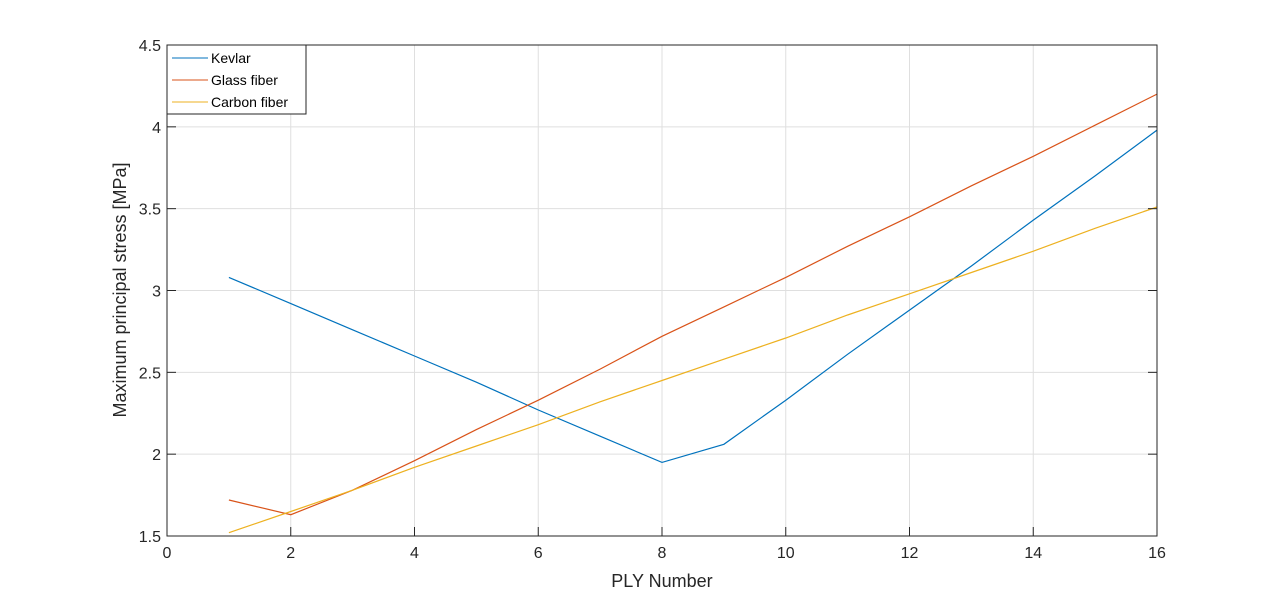 The height and width of the screenshot is (602, 1280). Describe the element at coordinates (167, 553) in the screenshot. I see `x-tick-label: 0` at that location.